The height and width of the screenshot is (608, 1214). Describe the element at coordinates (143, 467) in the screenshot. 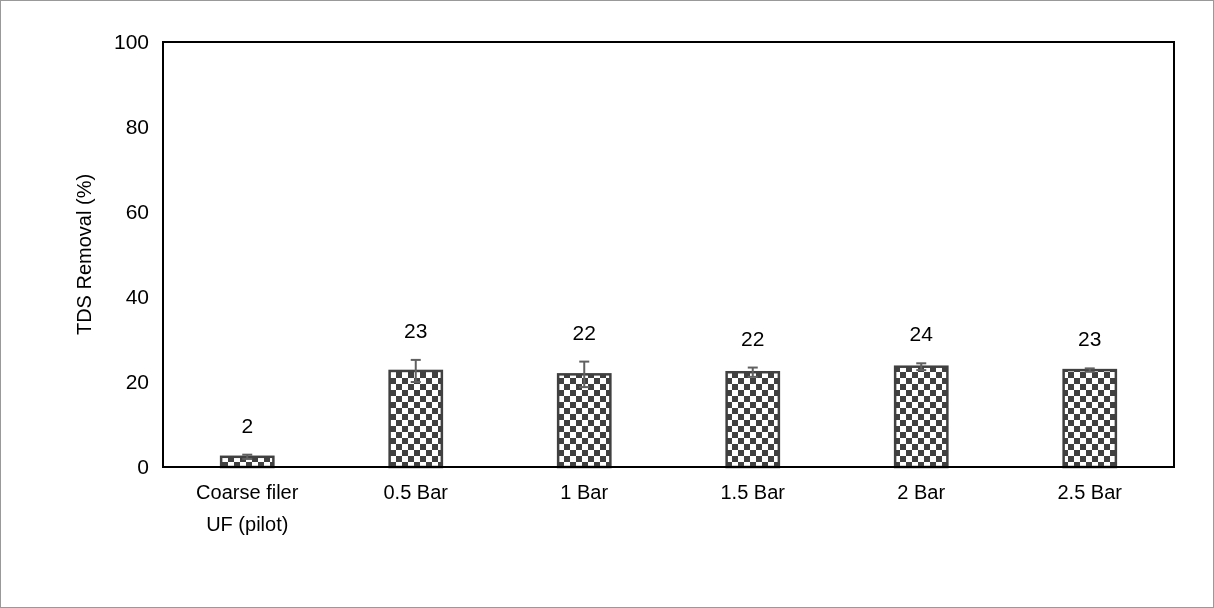

I see `y-tick-label: 0` at that location.